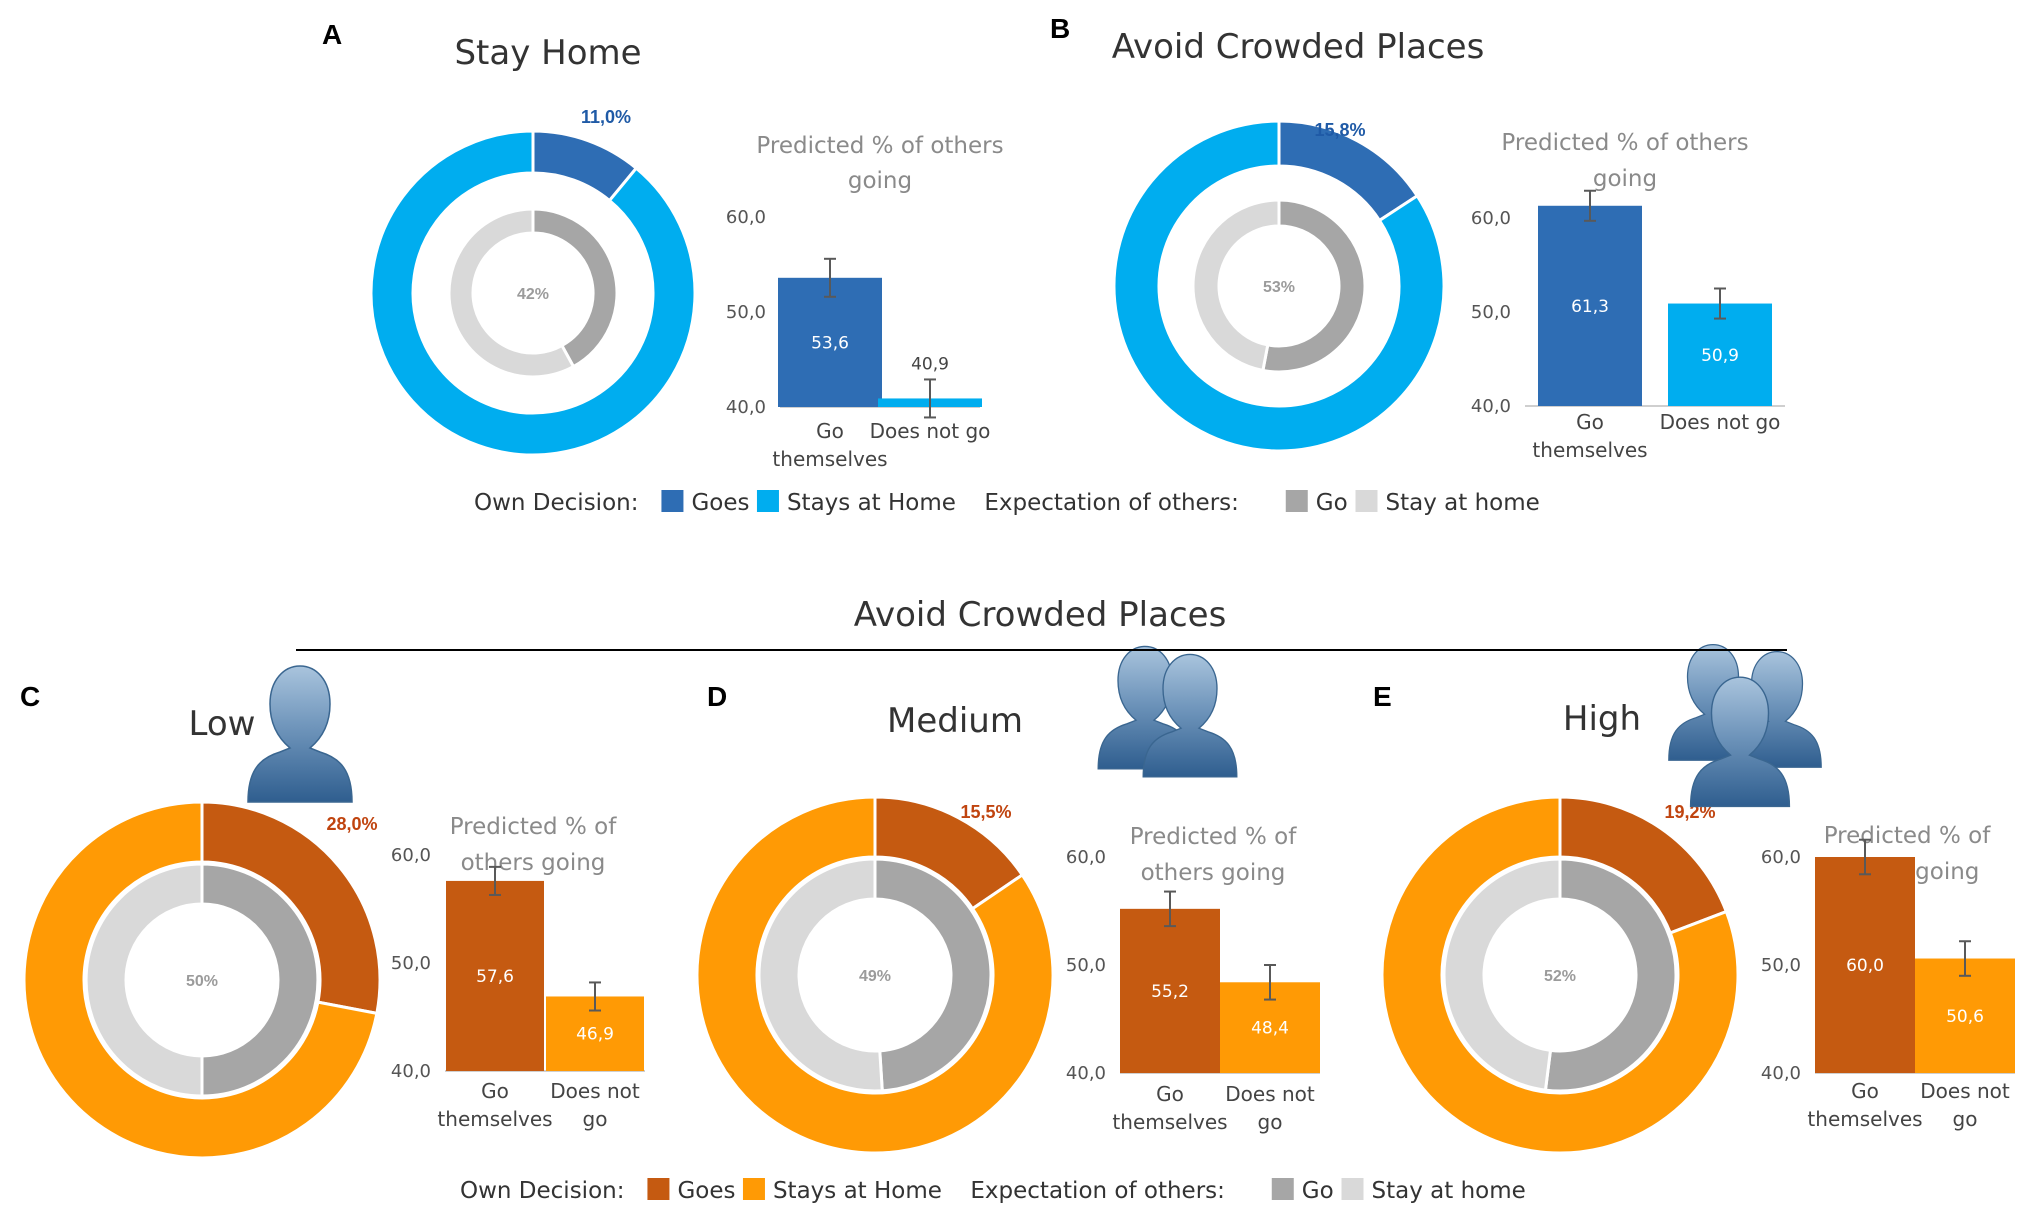 Image resolution: width=2033 pixels, height=1208 pixels. What do you see at coordinates (1298, 47) in the screenshot?
I see `panel-title: Avoid Crowded Places` at bounding box center [1298, 47].